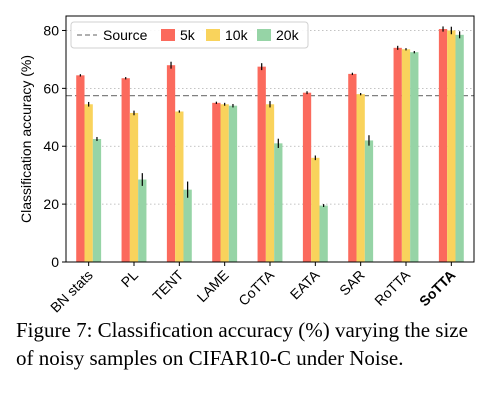 The height and width of the screenshot is (418, 484). Describe the element at coordinates (233, 183) in the screenshot. I see `bar-20k-lame` at that location.